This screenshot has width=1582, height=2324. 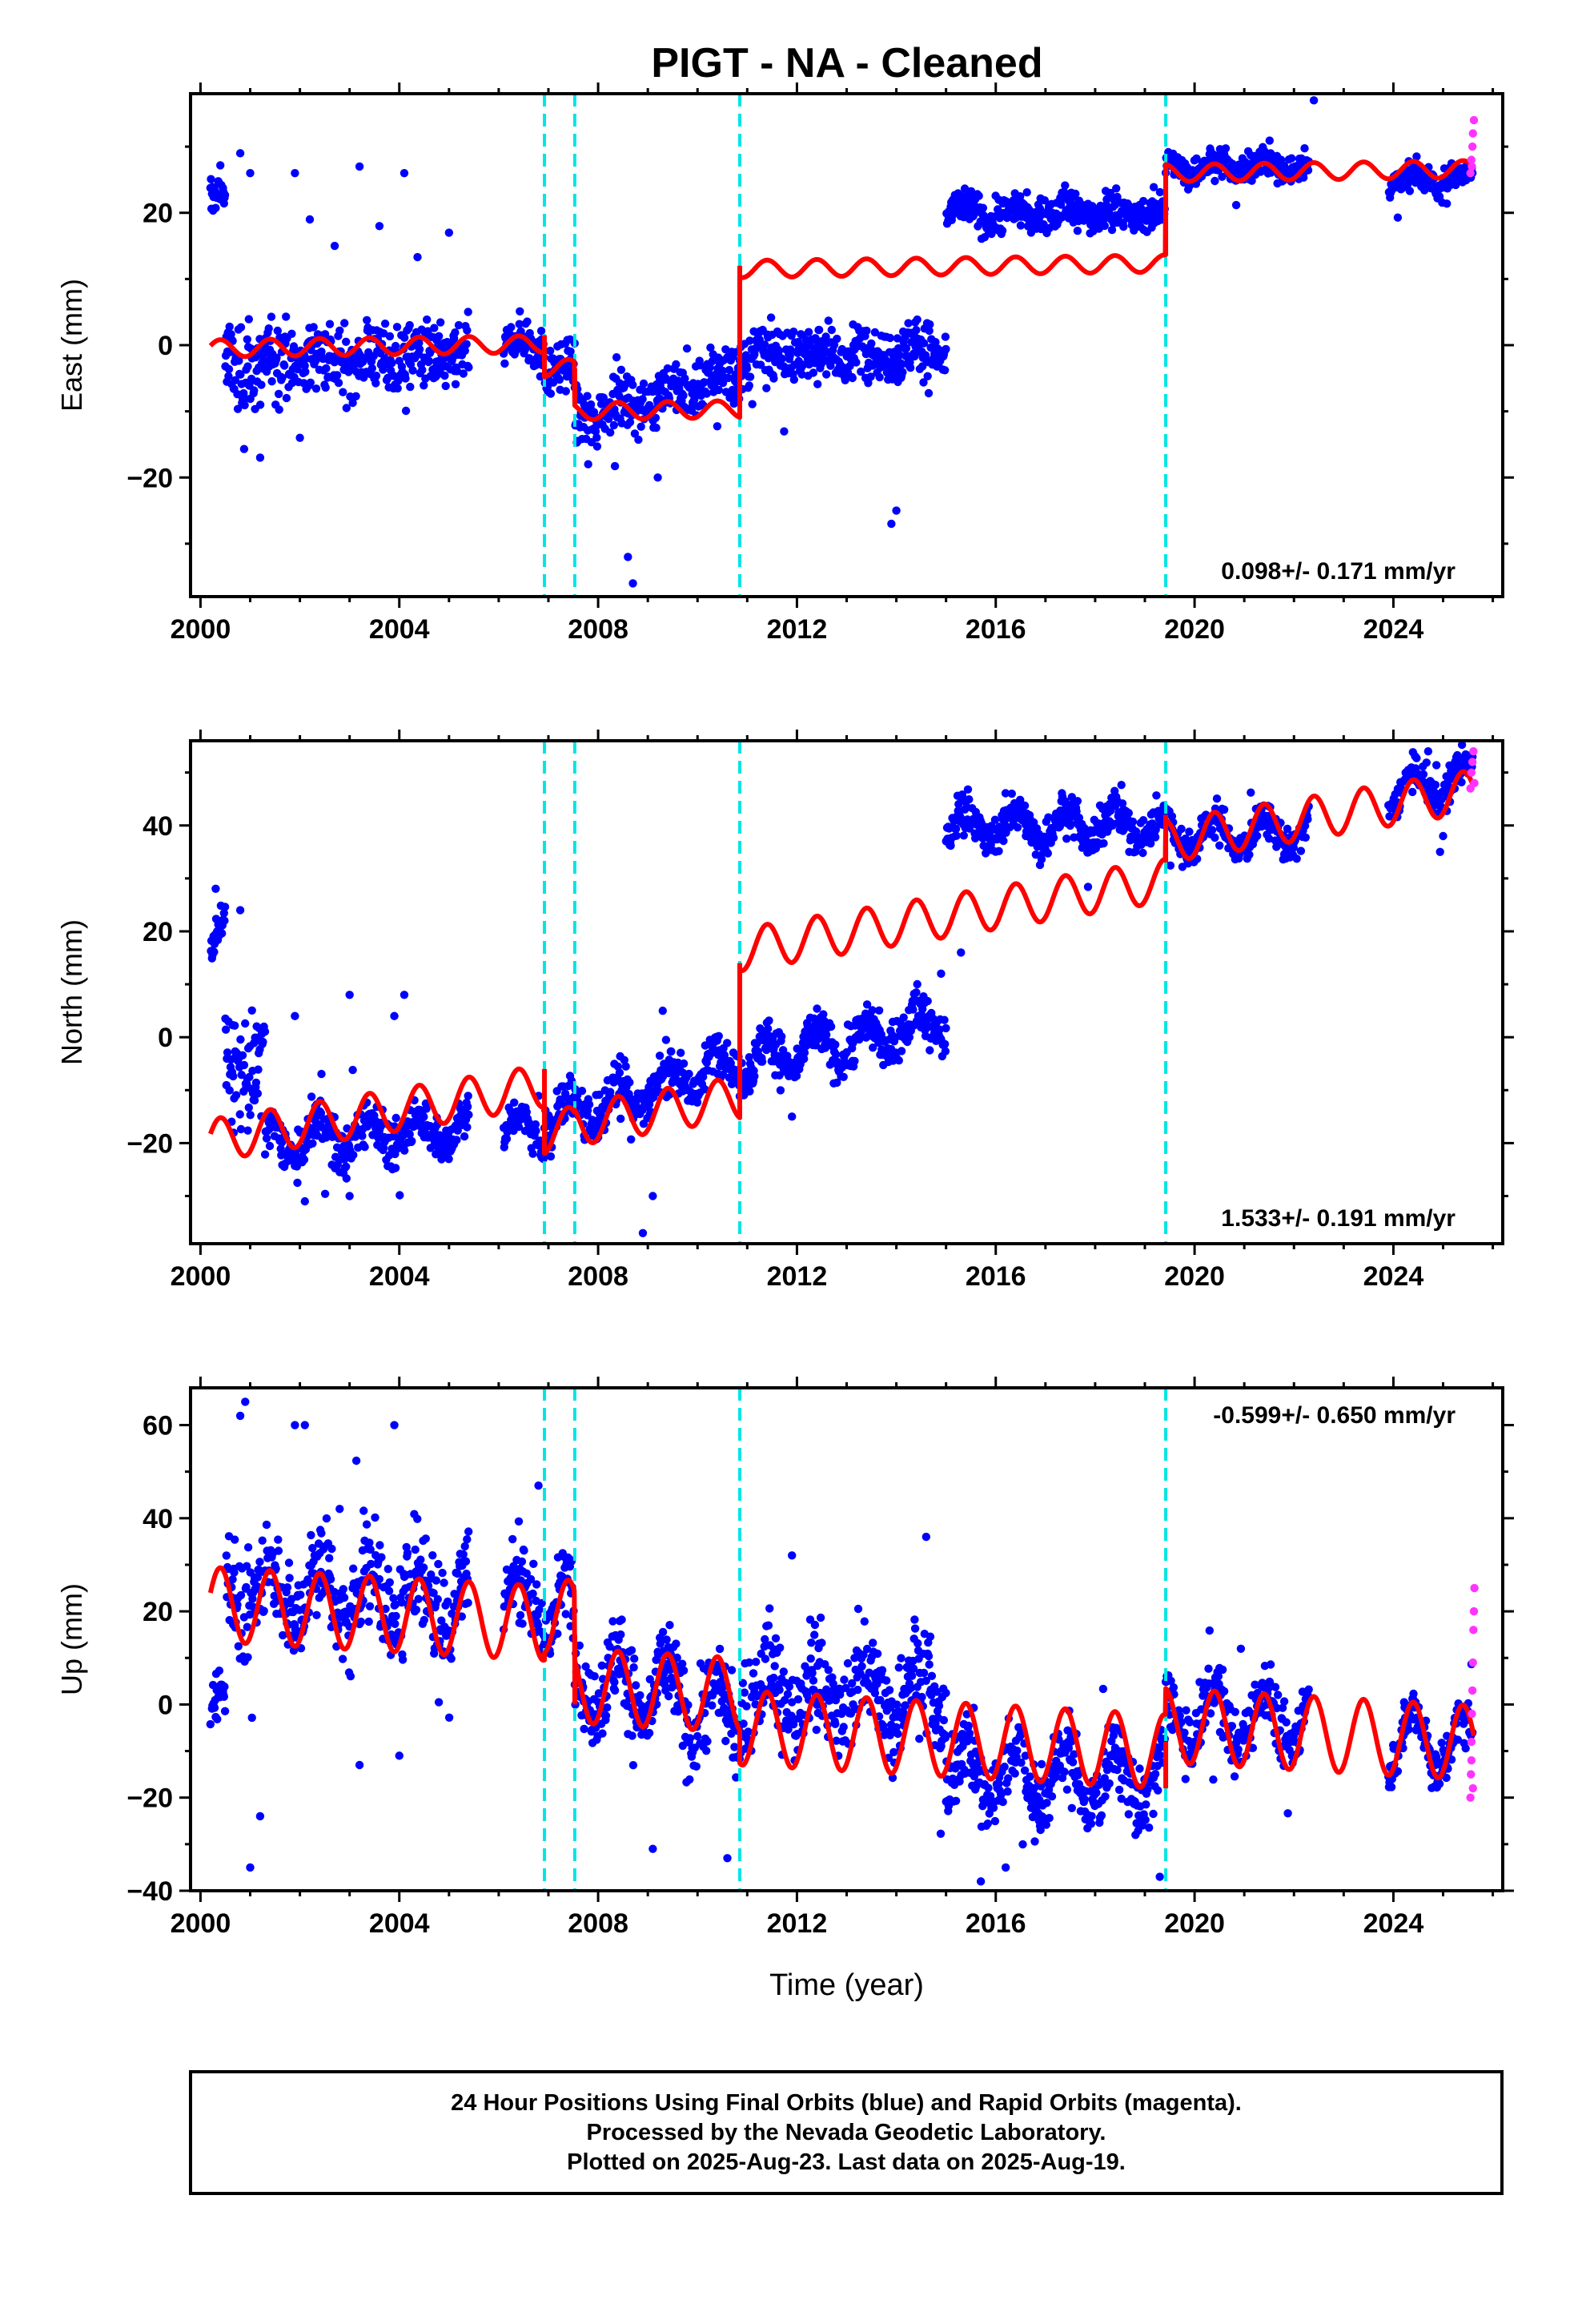 I want to click on rapid-orbit-point, so click(x=1473, y=752).